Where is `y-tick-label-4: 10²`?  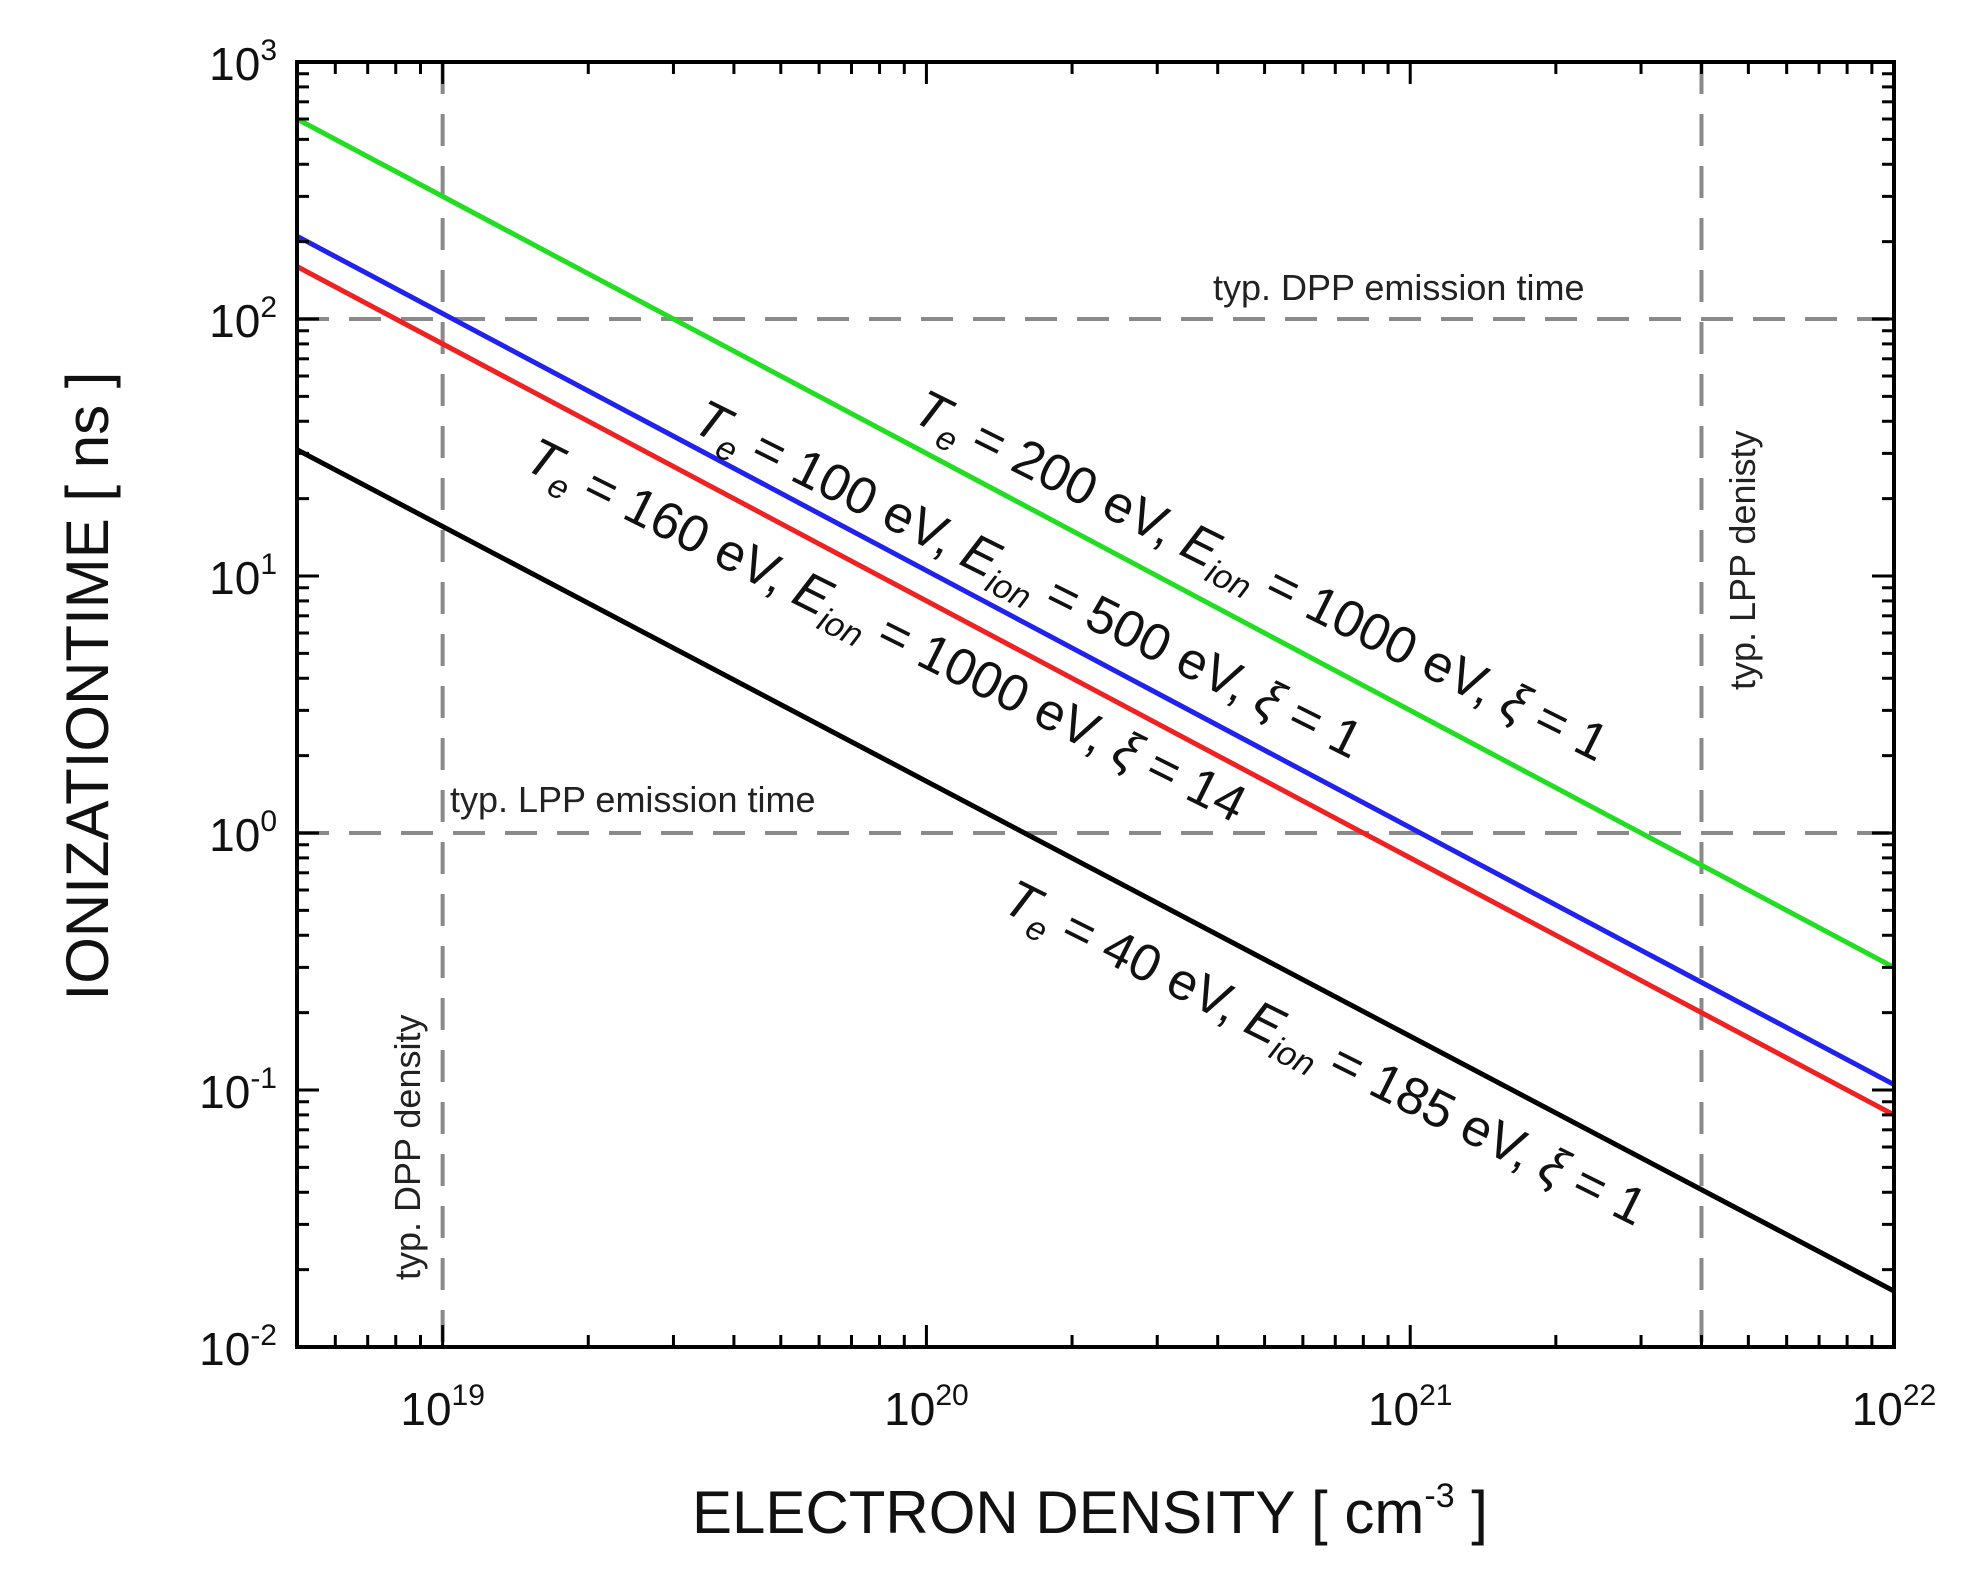 y-tick-label-4: 10² is located at coordinates (243, 319).